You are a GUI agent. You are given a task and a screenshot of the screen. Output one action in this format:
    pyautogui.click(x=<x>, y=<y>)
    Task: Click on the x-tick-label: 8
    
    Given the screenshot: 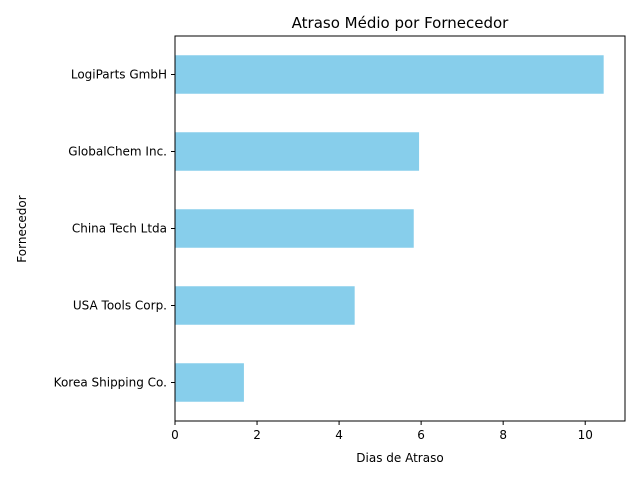 What is the action you would take?
    pyautogui.click(x=503, y=435)
    